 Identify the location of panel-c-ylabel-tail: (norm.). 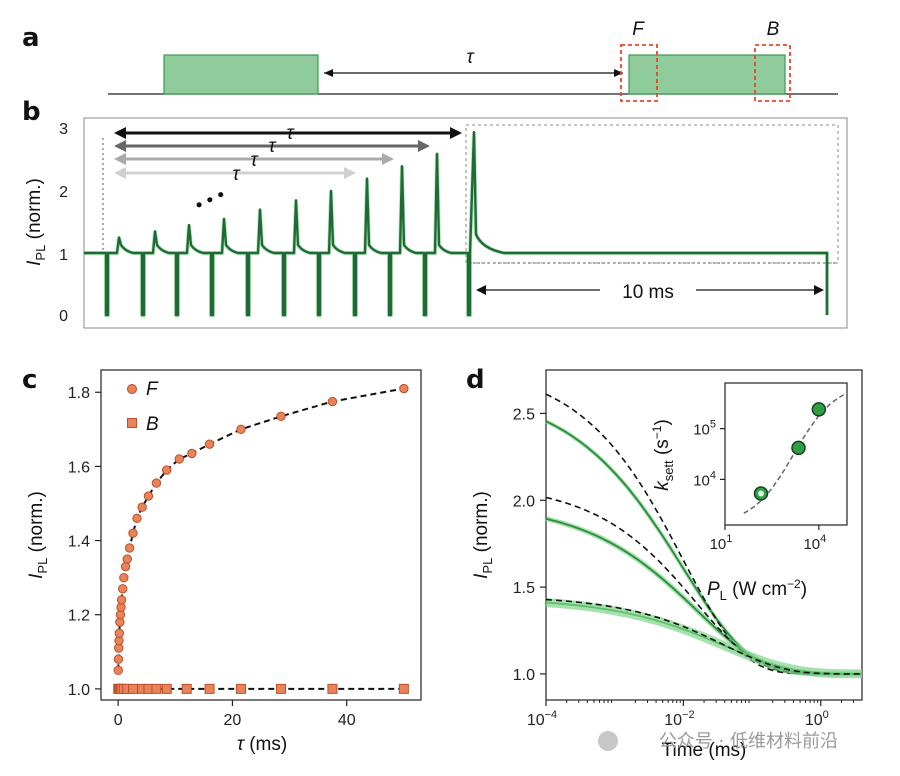
(36, 524).